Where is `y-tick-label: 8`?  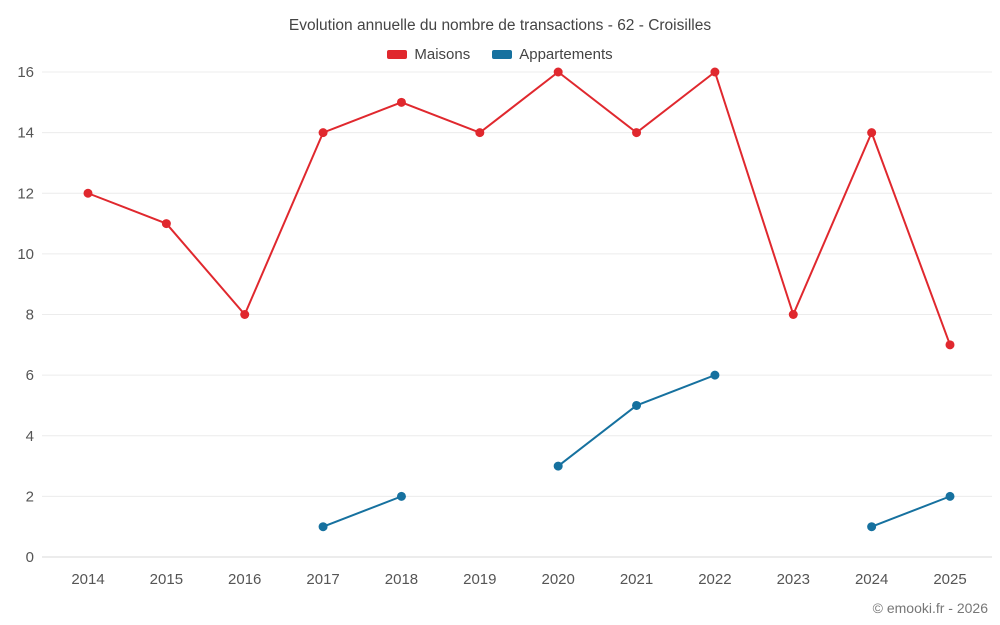 y-tick-label: 8 is located at coordinates (30, 315).